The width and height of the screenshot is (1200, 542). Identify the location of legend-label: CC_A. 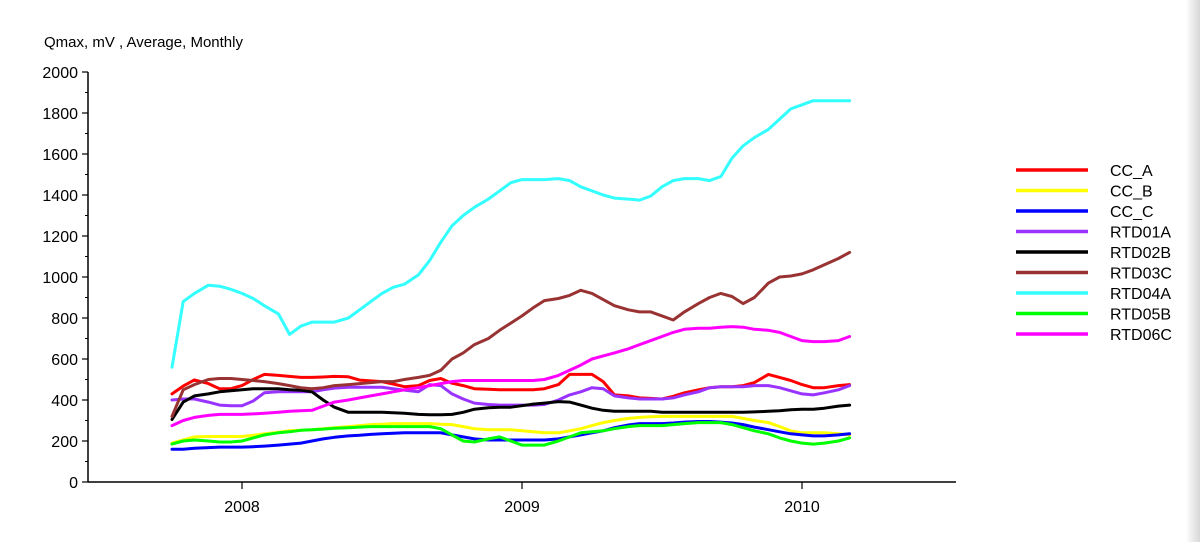
(1131, 171).